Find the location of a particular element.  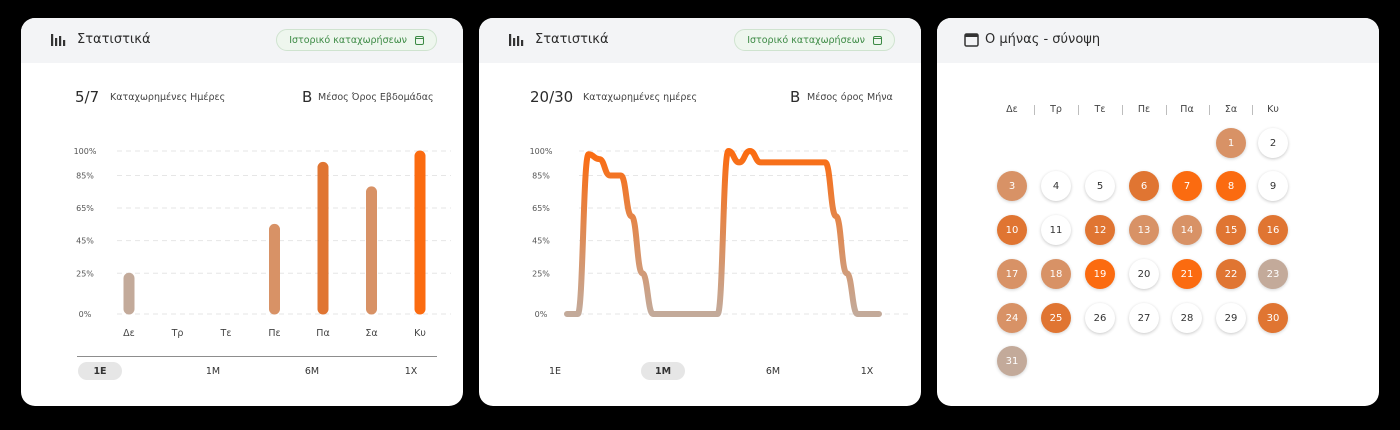

calendar-day: 4 is located at coordinates (1056, 186).